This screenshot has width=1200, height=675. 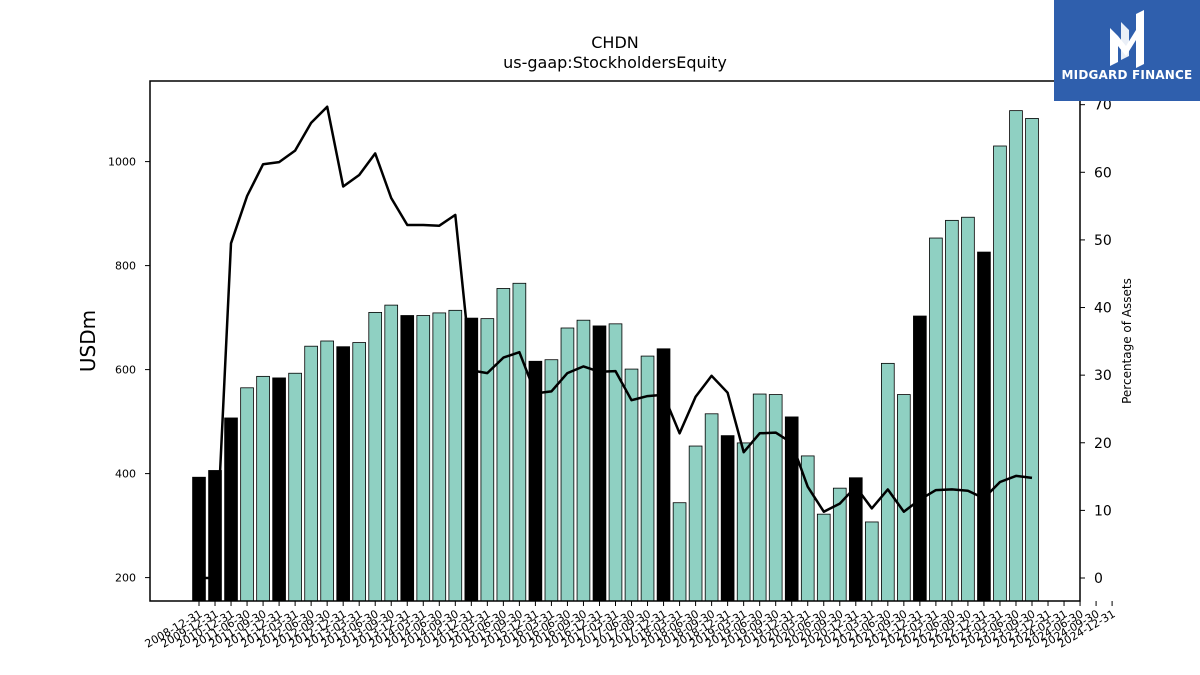 What do you see at coordinates (615, 62) in the screenshot?
I see `chart-subtitle: us-gaap:StockholdersEquity` at bounding box center [615, 62].